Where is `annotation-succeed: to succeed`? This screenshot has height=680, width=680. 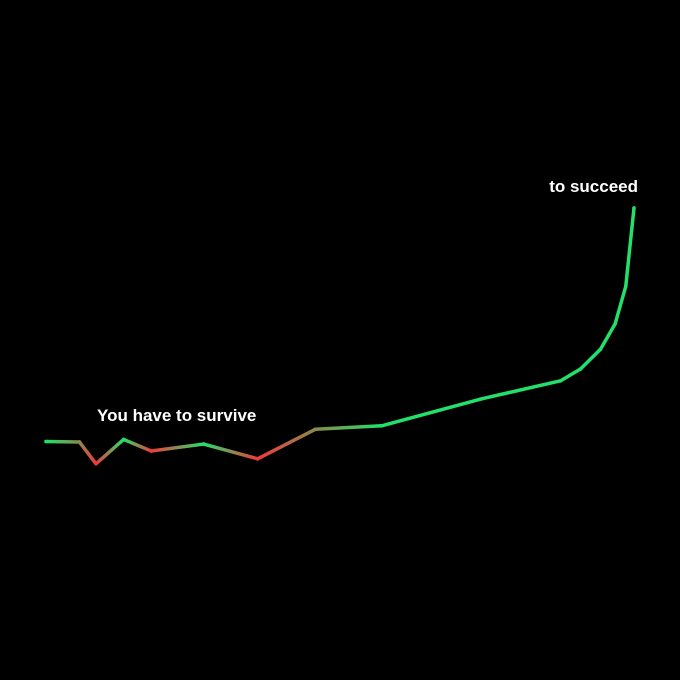
annotation-succeed: to succeed is located at coordinates (593, 186).